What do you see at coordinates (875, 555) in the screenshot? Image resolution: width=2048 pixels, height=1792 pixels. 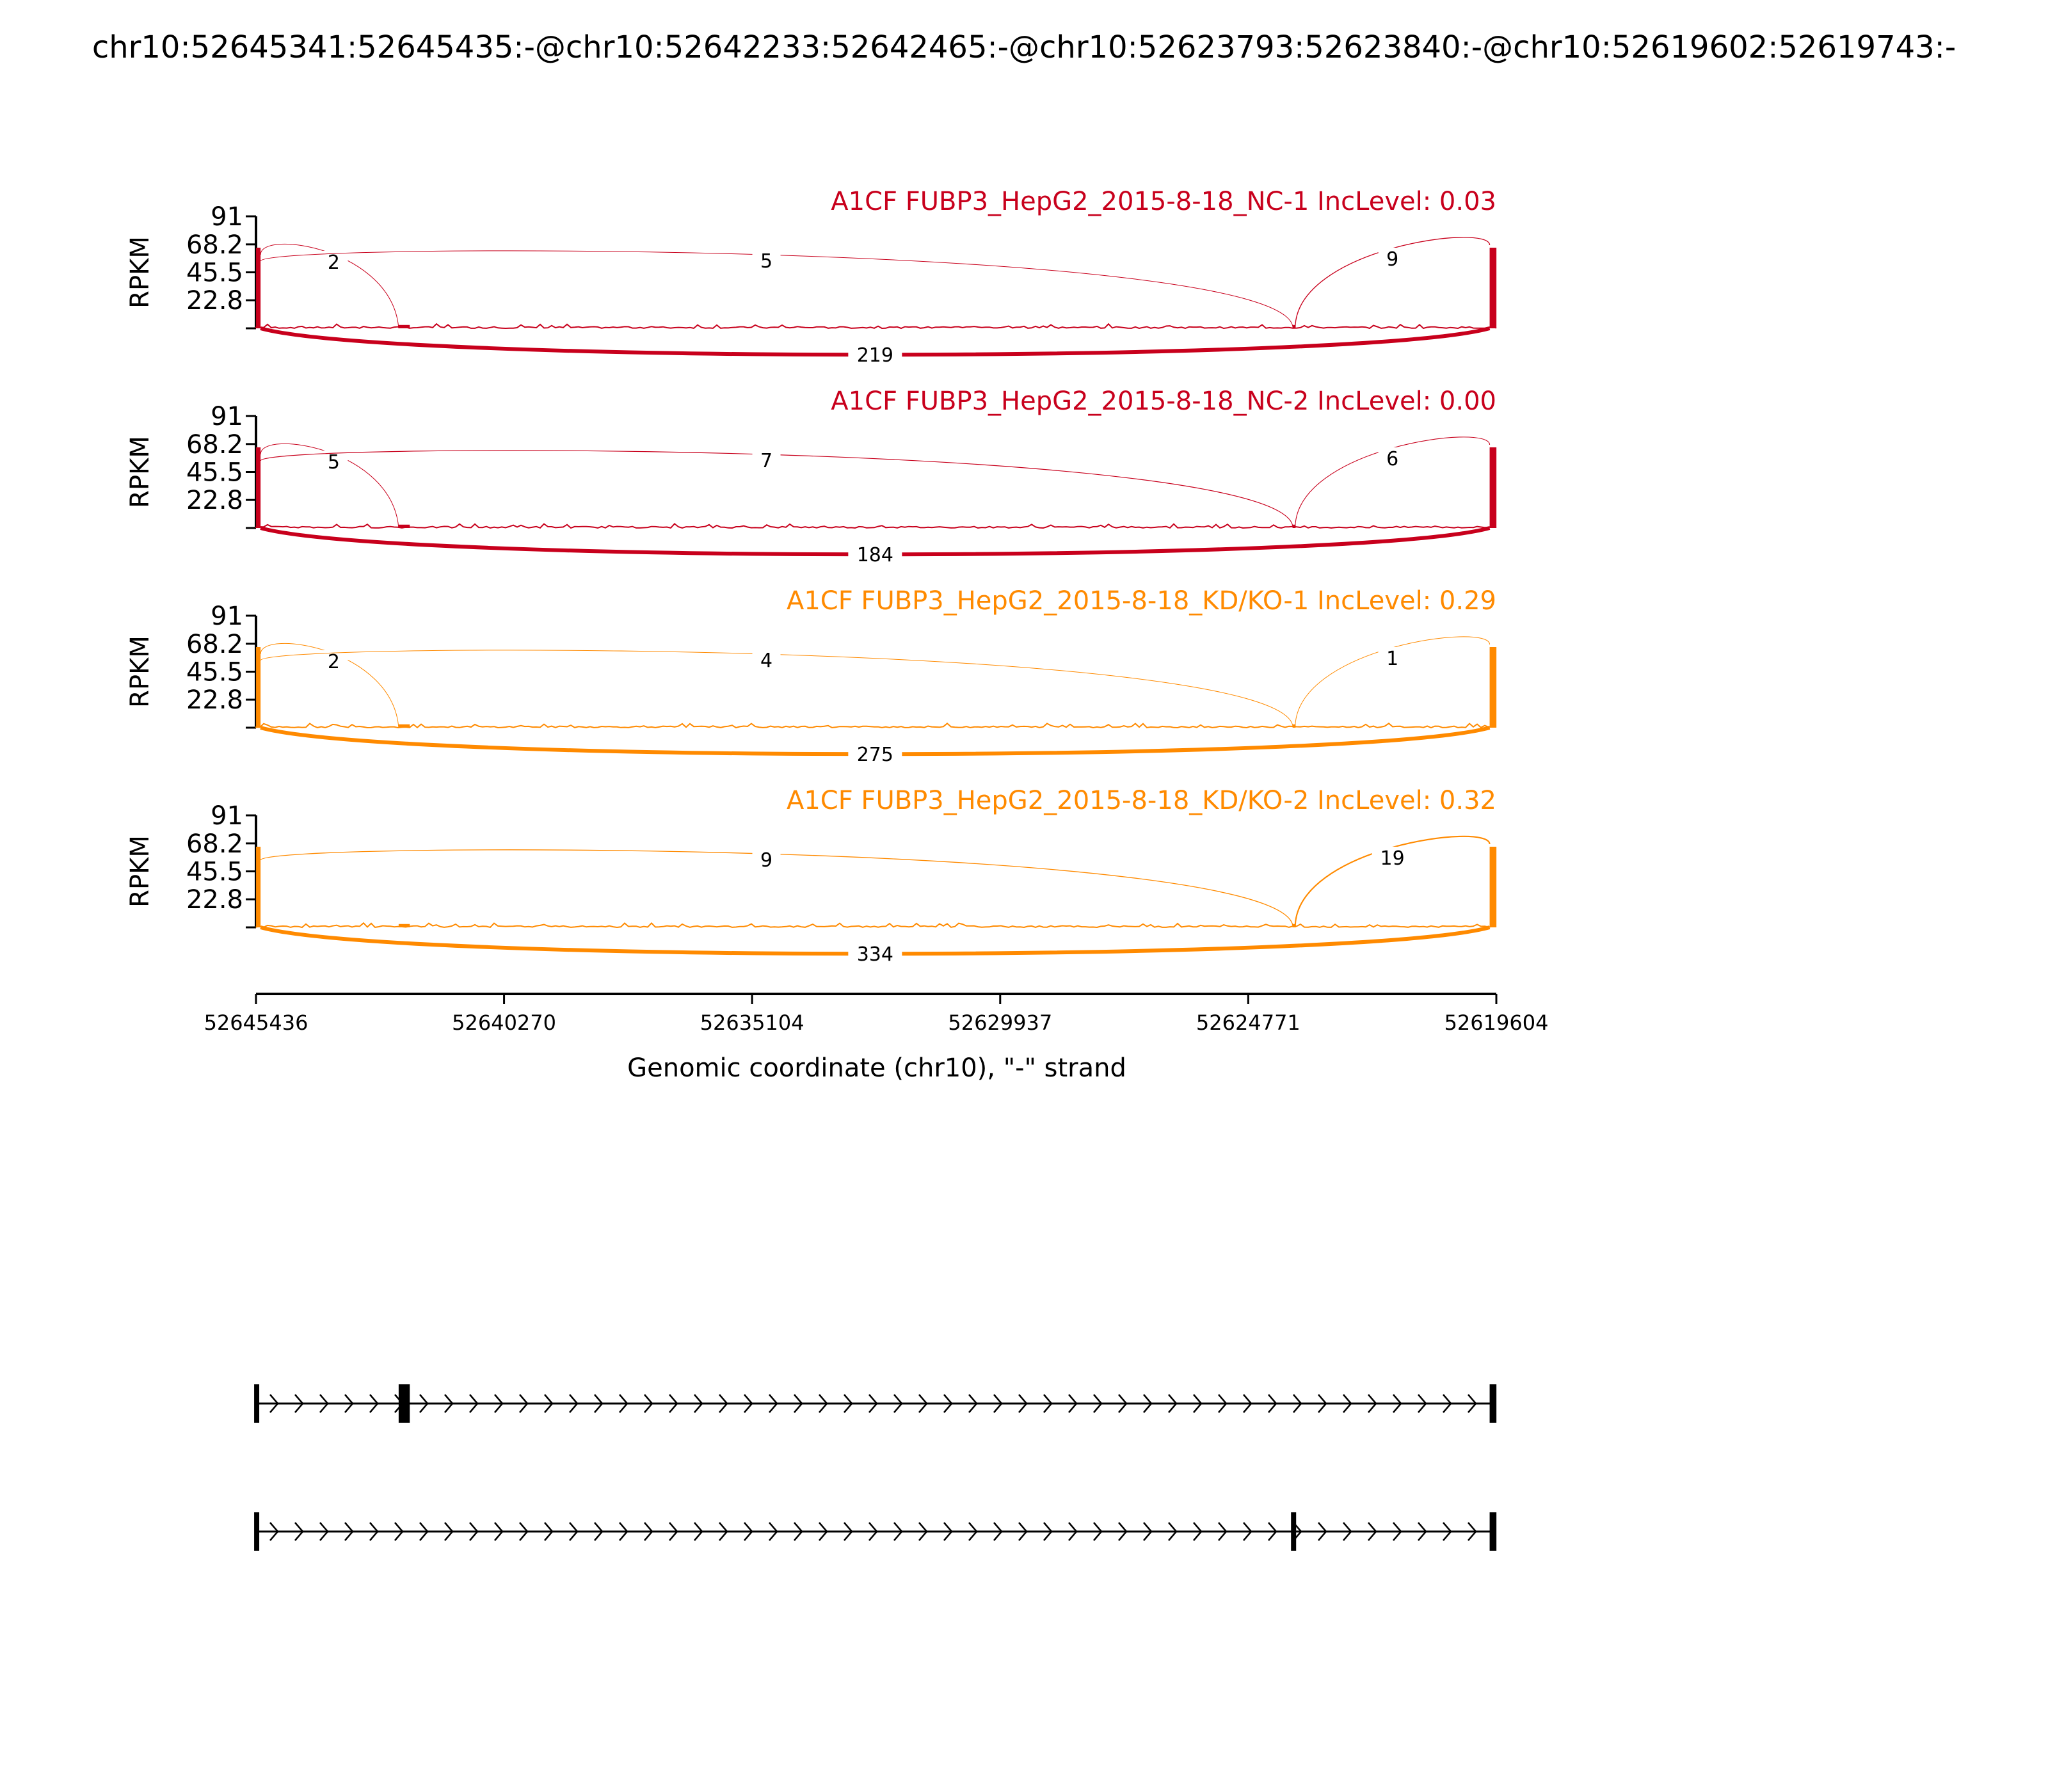 I see `junction-count: 184` at bounding box center [875, 555].